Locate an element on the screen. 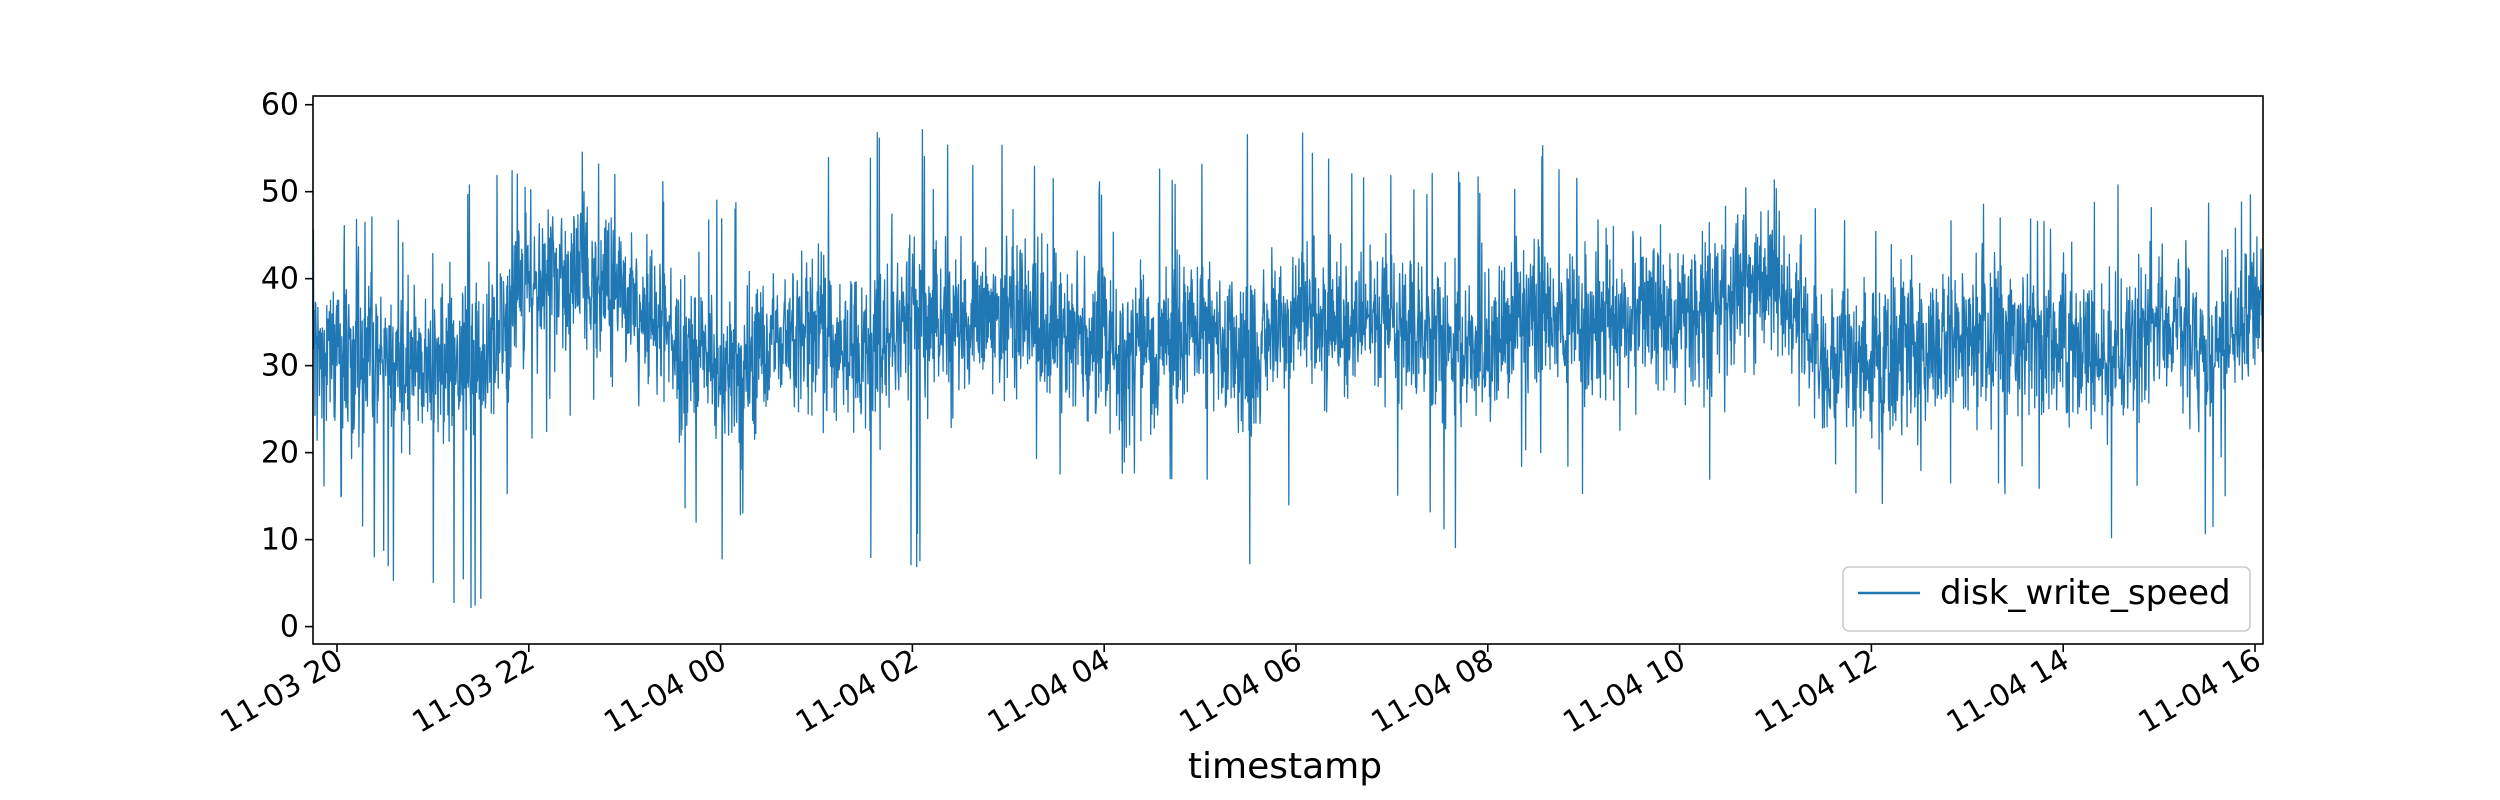  y-tick-label: 30 is located at coordinates (280, 366).